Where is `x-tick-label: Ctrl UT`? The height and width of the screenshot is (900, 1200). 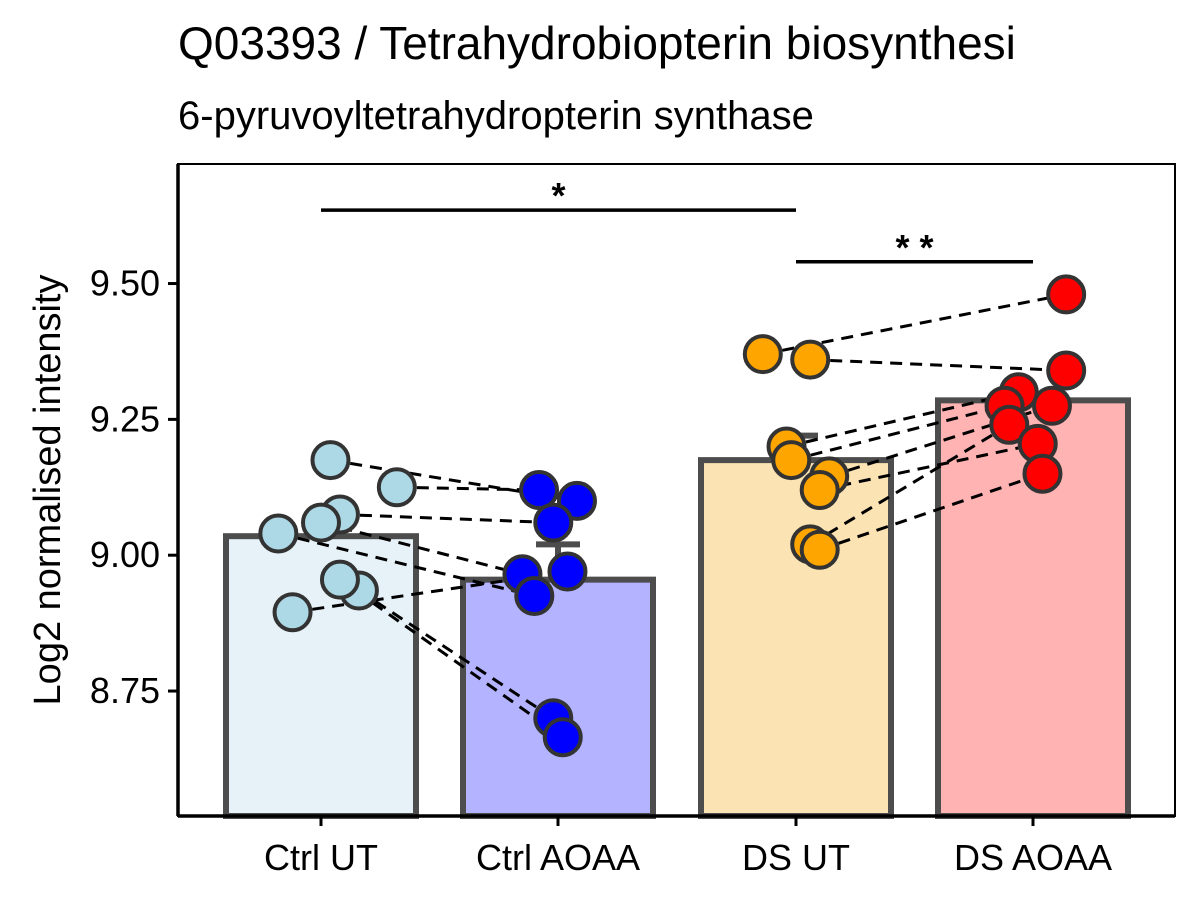 x-tick-label: Ctrl UT is located at coordinates (321, 857).